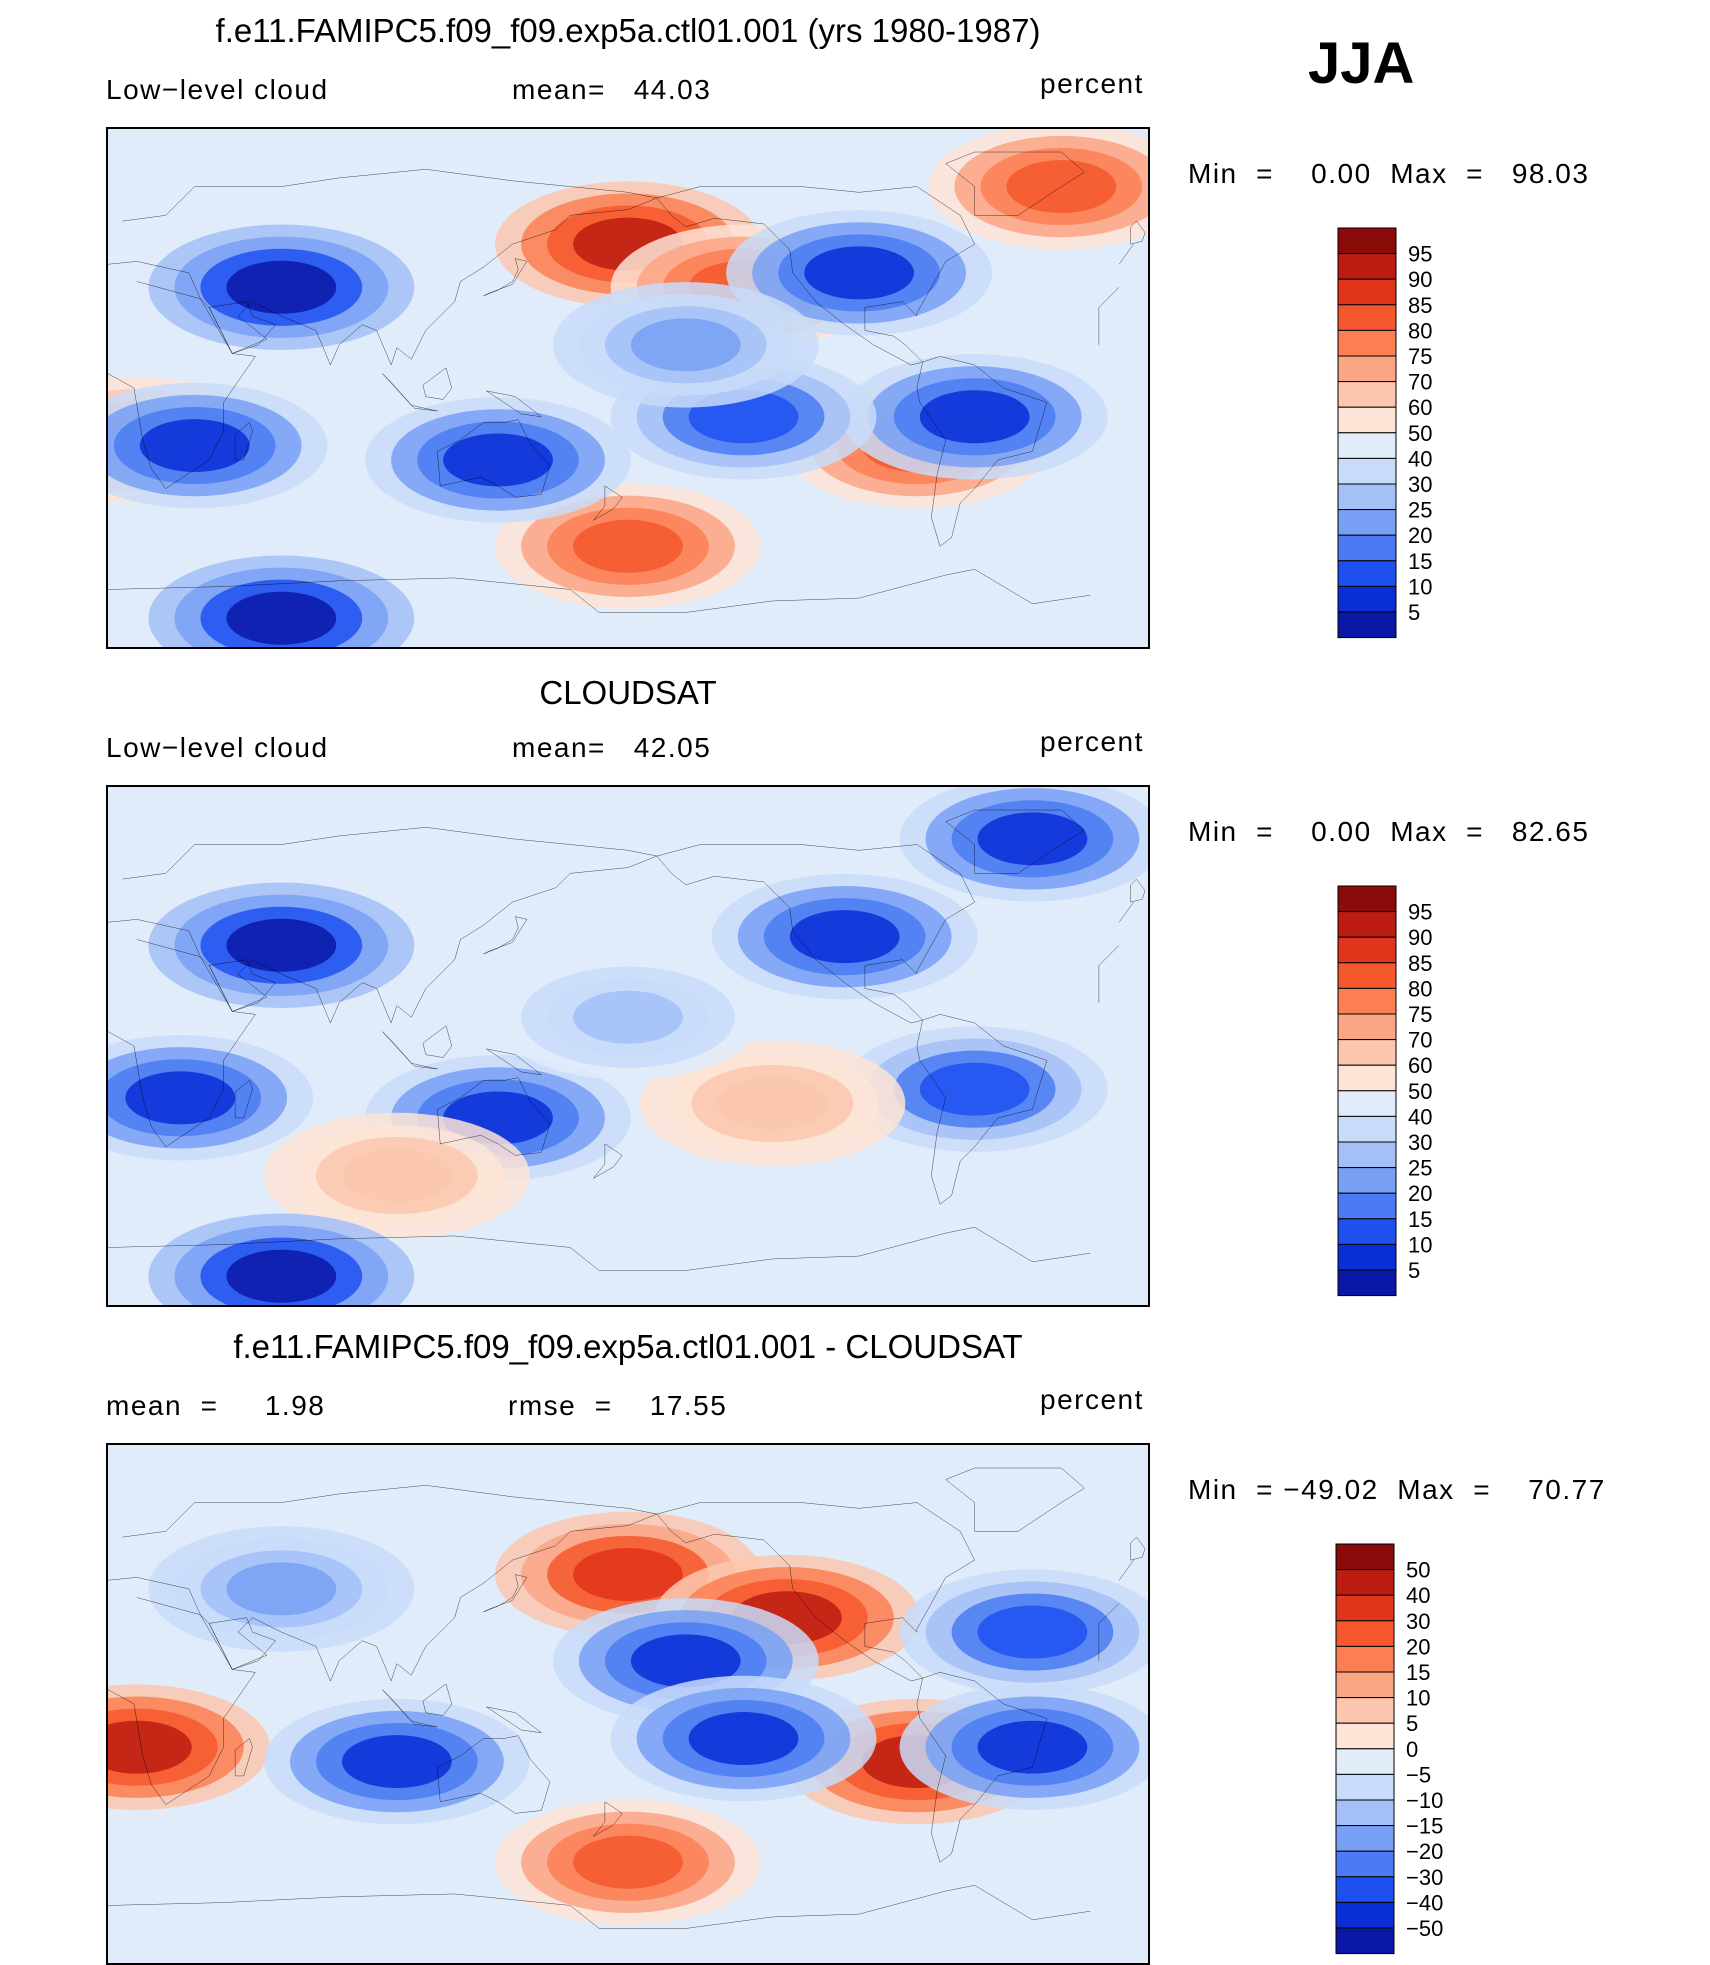 This screenshot has width=1710, height=1965. Describe the element at coordinates (1414, 1270) in the screenshot. I see `colorbar-label-1-14: 5` at that location.